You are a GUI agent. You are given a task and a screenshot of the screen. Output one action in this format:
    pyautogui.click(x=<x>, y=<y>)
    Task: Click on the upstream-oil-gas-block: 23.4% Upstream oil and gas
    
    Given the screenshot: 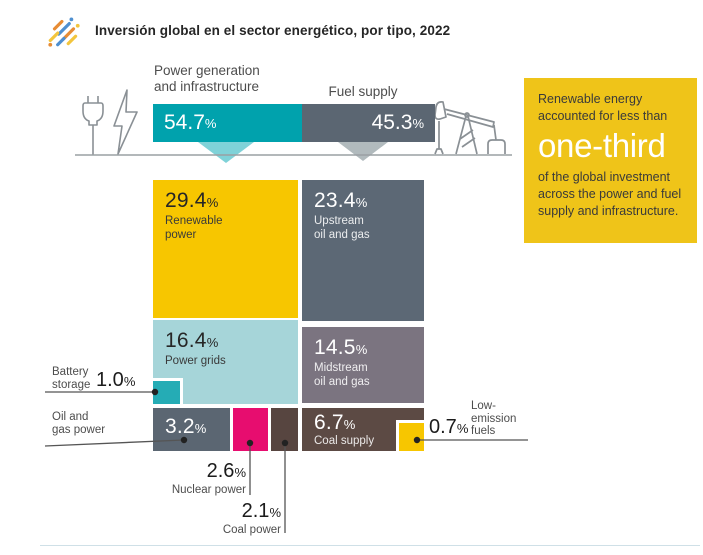 What is the action you would take?
    pyautogui.click(x=363, y=250)
    